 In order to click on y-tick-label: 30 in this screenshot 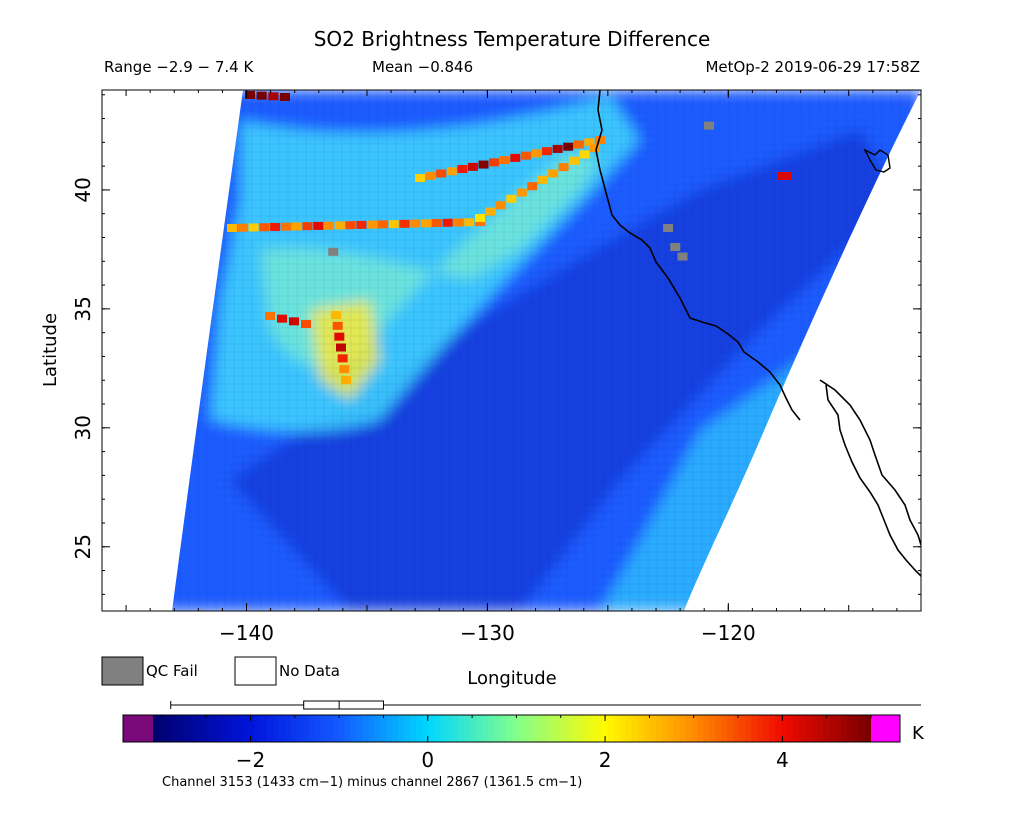, I will do `click(83, 427)`.